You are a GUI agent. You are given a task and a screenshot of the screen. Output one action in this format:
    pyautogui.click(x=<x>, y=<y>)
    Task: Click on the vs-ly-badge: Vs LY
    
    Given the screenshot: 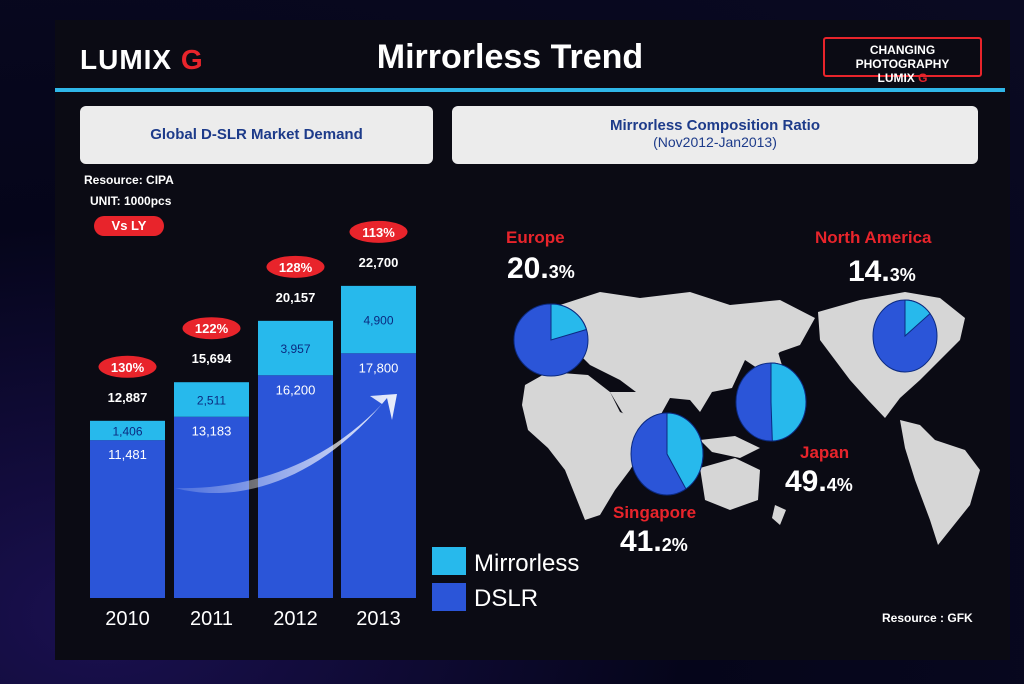 What is the action you would take?
    pyautogui.click(x=129, y=226)
    